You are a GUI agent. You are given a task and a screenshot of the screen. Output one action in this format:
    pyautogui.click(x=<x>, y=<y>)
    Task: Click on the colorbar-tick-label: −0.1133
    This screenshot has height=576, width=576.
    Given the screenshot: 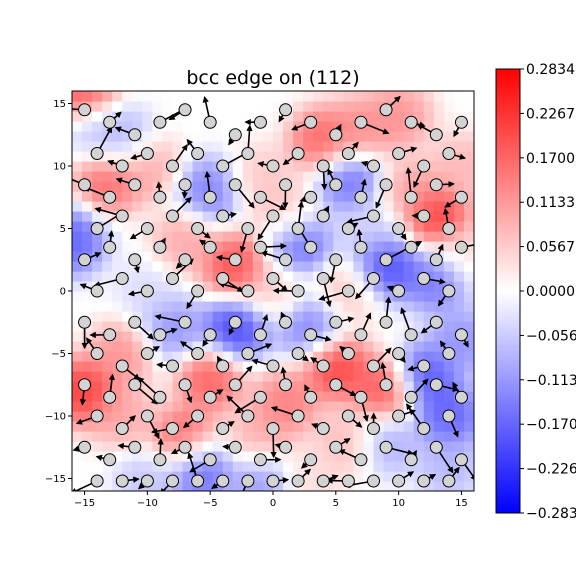 What is the action you would take?
    pyautogui.click(x=551, y=381)
    